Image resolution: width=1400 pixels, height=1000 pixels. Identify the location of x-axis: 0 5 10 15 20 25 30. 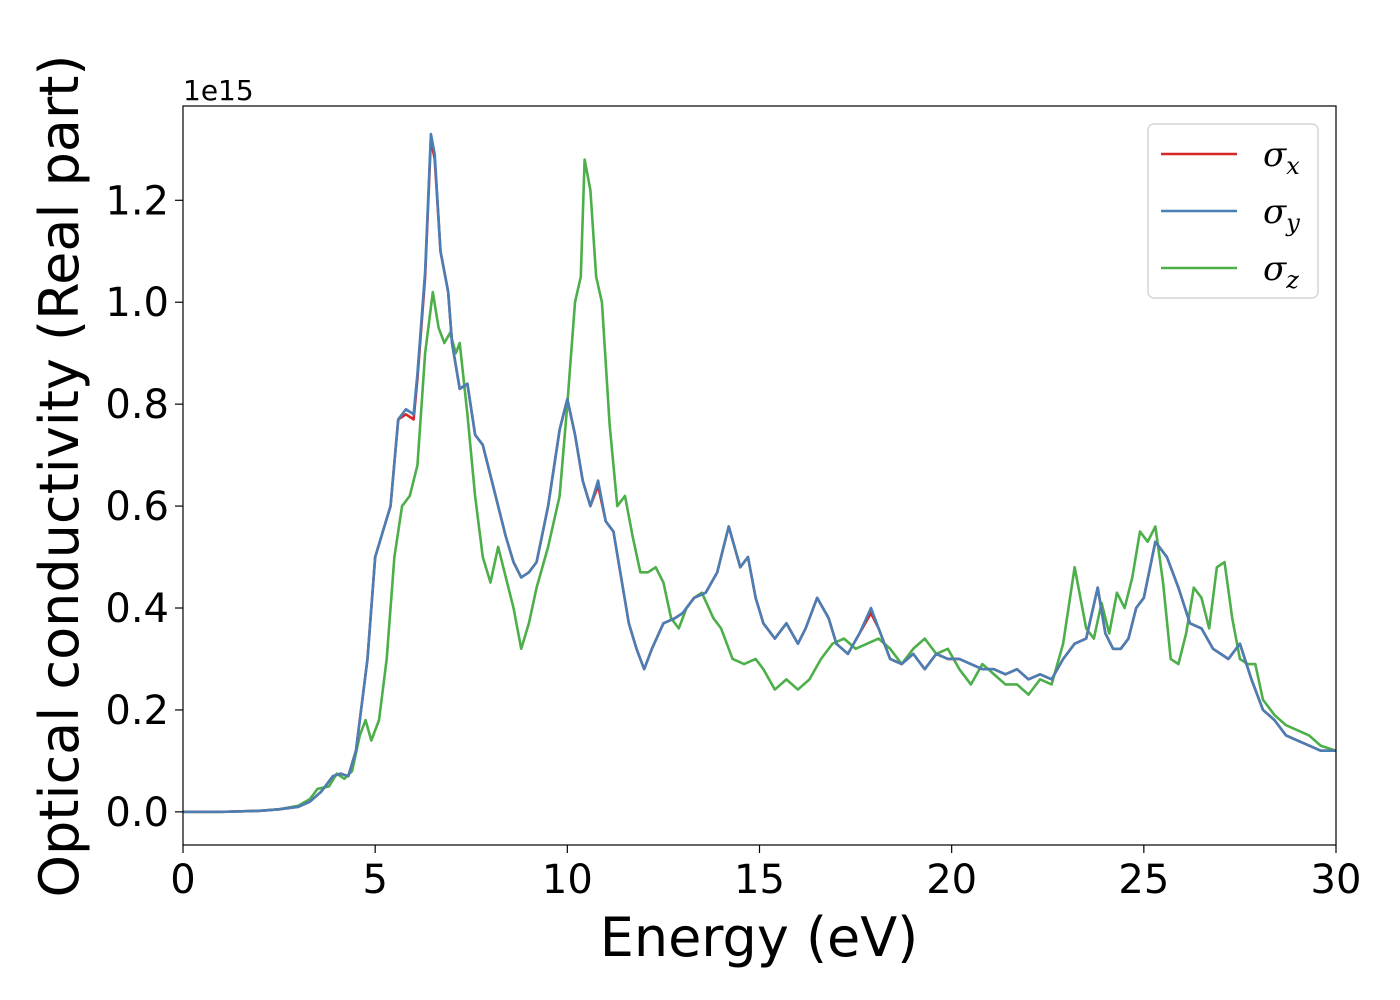
(765, 874).